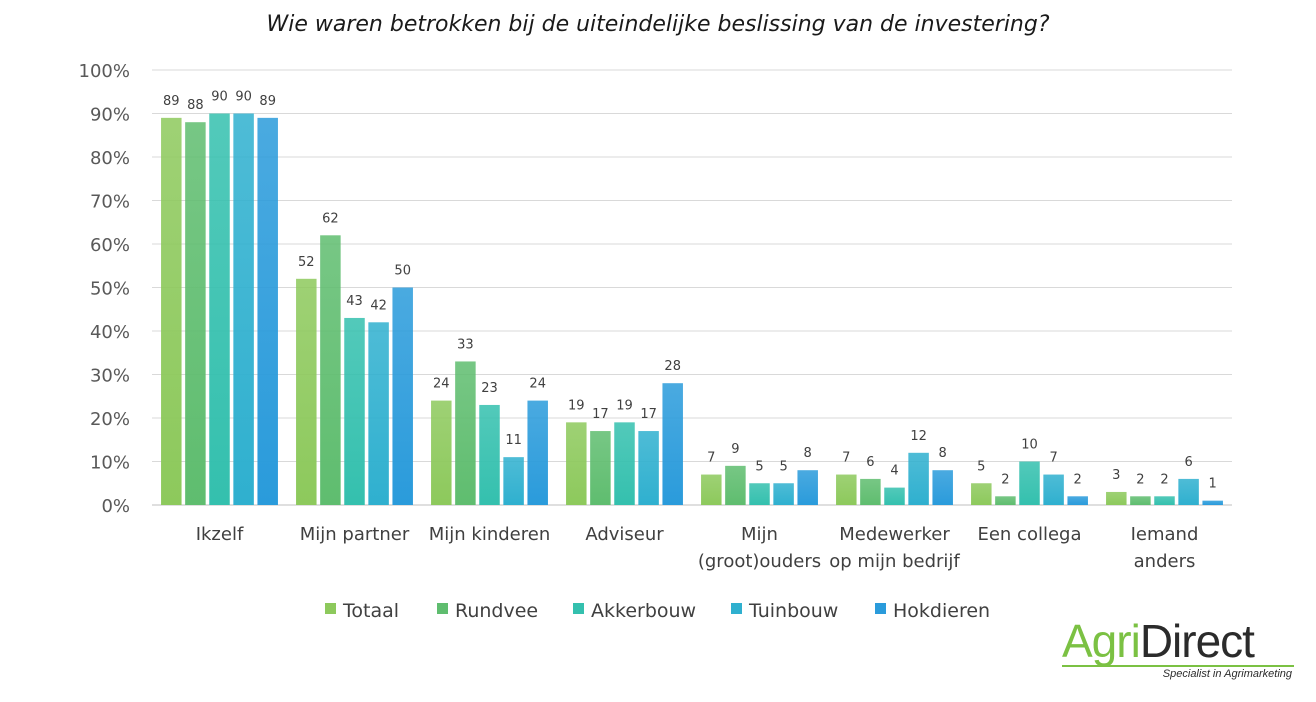  Describe the element at coordinates (110, 115) in the screenshot. I see `y-tick-label: 90%` at that location.